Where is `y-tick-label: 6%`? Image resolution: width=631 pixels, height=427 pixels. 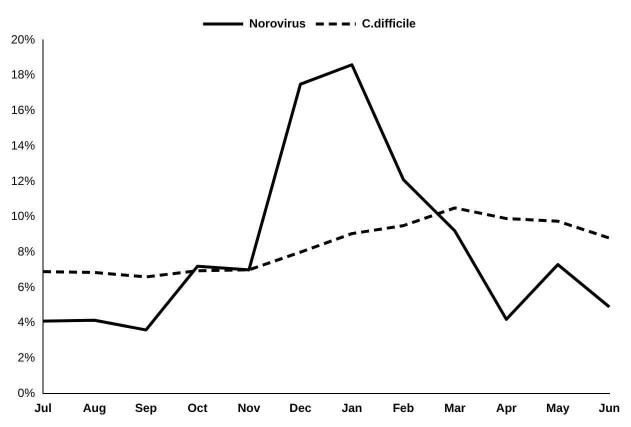 y-tick-label: 6% is located at coordinates (27, 287).